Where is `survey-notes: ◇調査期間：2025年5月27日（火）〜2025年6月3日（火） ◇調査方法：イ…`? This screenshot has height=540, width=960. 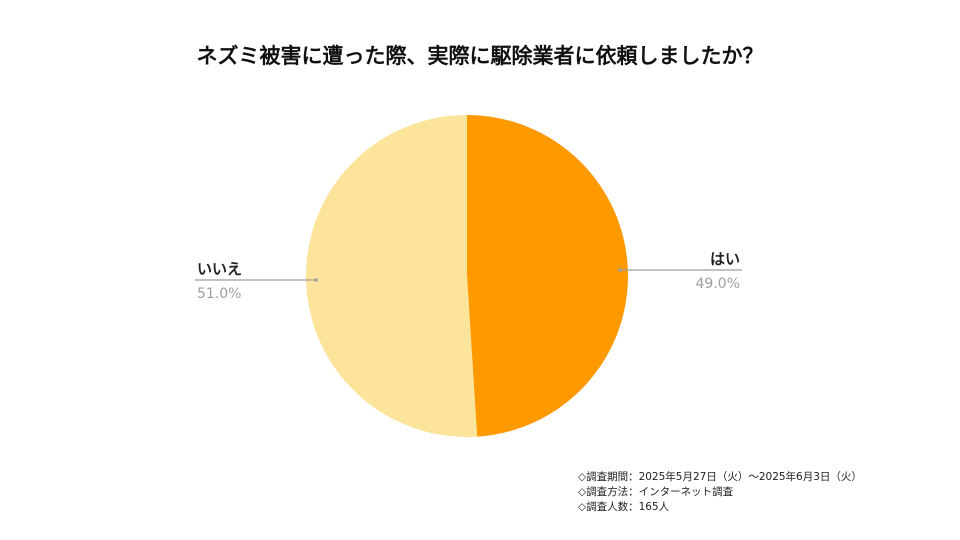
survey-notes: ◇調査期間：2025年5月27日（火）〜2025年6月3日（火） ◇調査方法：イ… is located at coordinates (720, 492).